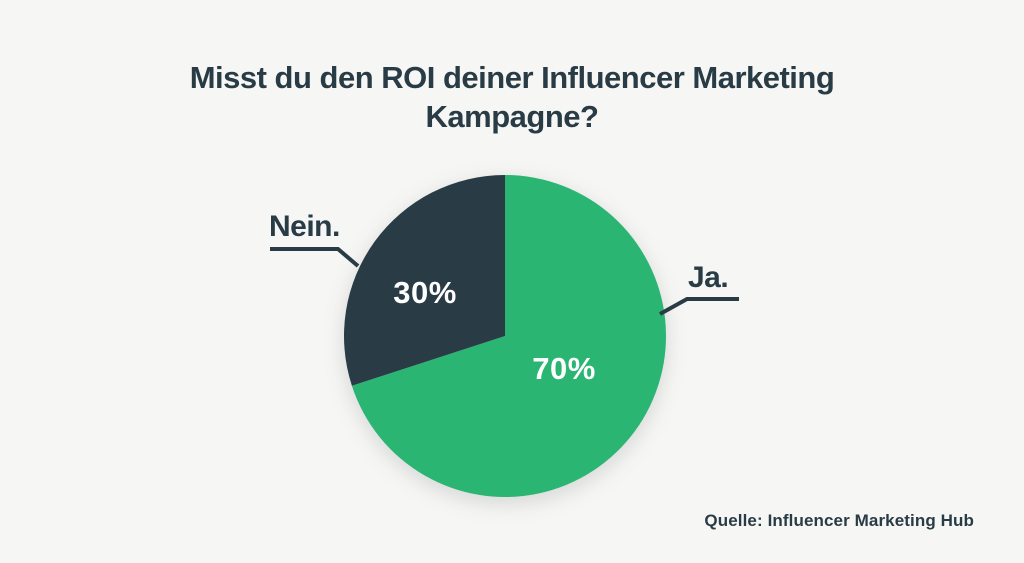 The image size is (1024, 563). I want to click on label-ja: Ja., so click(708, 277).